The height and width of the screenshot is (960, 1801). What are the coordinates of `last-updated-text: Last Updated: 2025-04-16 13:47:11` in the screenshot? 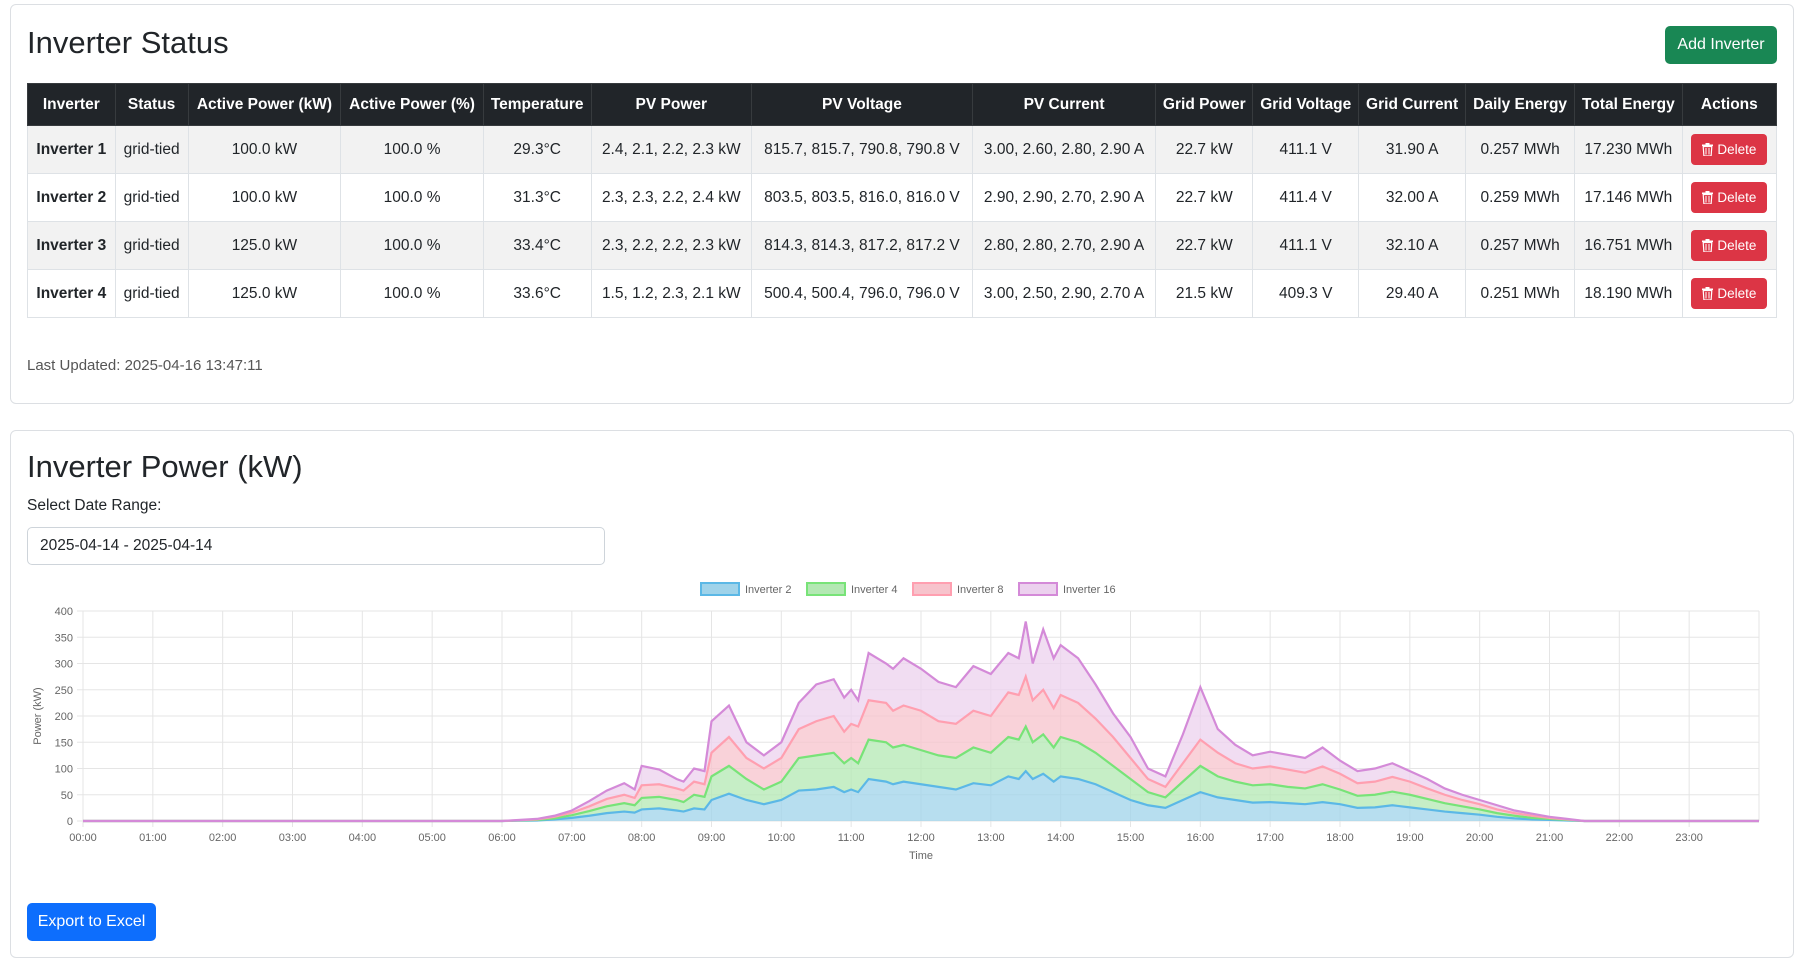 It's located at (145, 365).